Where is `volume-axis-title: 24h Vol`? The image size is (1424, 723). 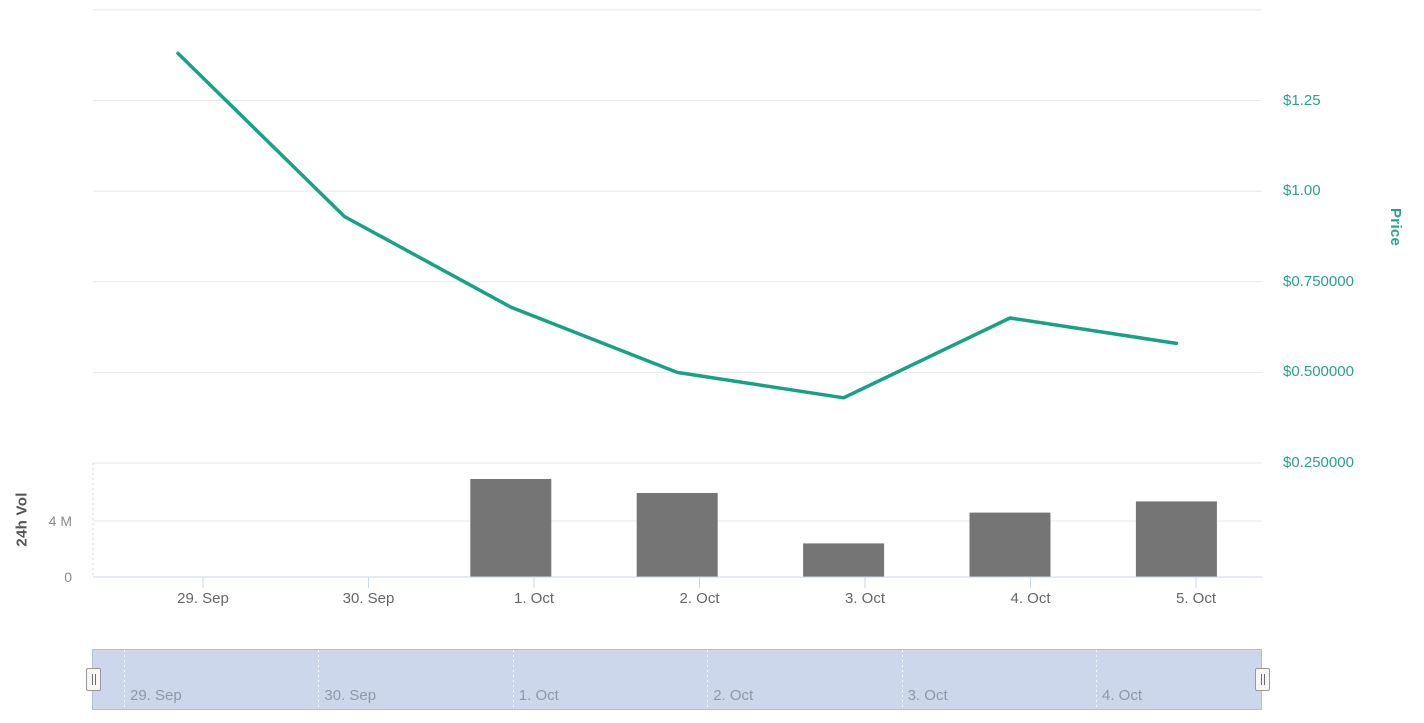
volume-axis-title: 24h Vol is located at coordinates (22, 519).